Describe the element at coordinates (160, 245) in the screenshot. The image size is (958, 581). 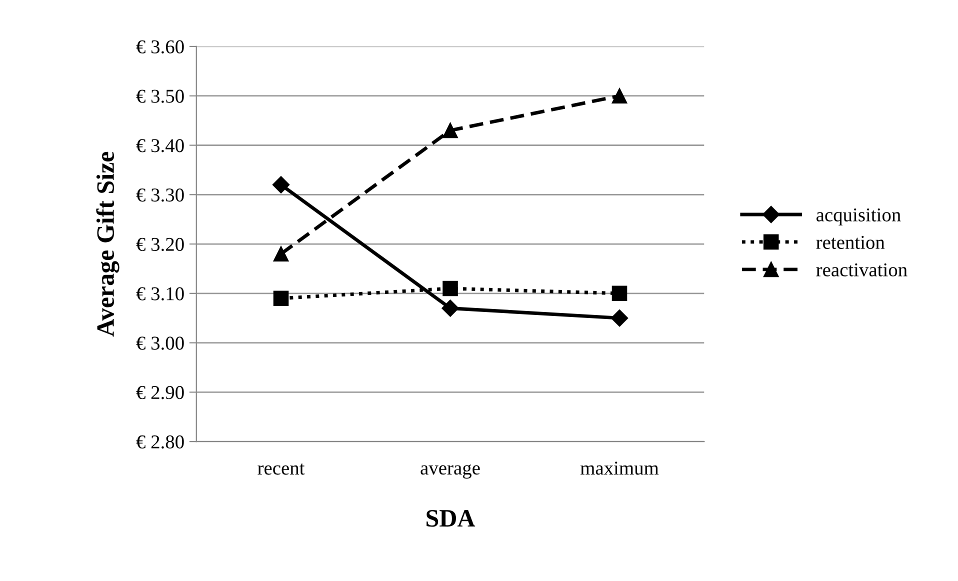
I see `y-tick-label: € 3.20` at that location.